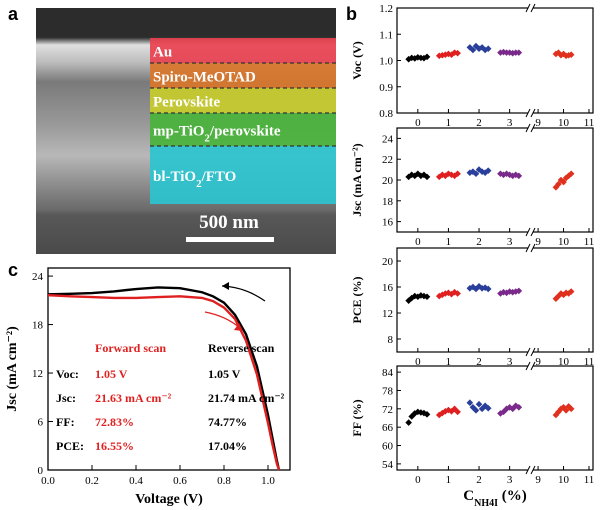 The height and width of the screenshot is (510, 600). Describe the element at coordinates (449, 123) in the screenshot. I see `x-tick-label: 1` at that location.